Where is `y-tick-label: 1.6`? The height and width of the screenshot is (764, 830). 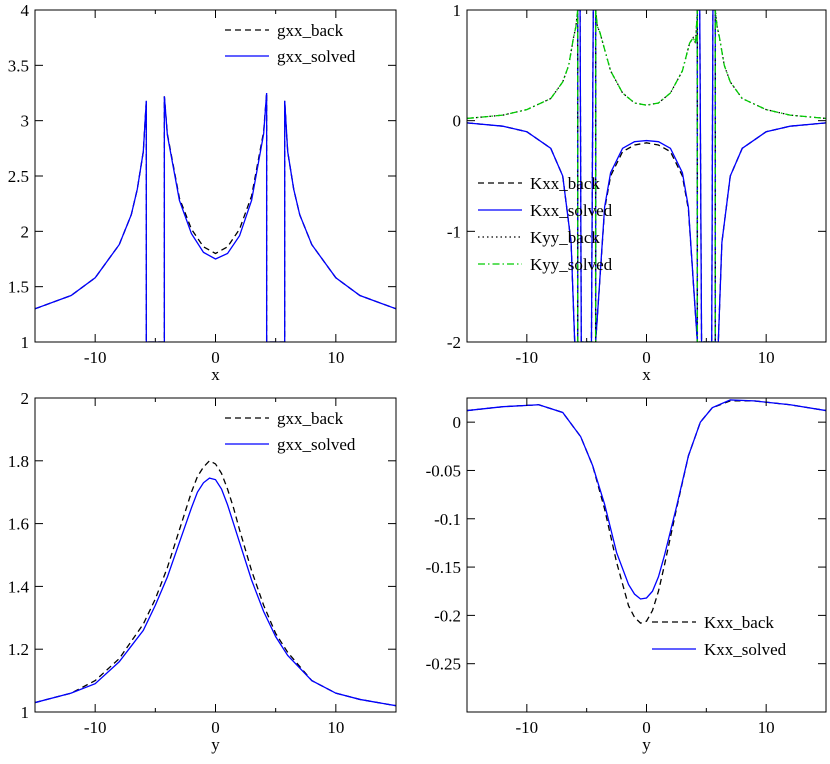
y-tick-label: 1.6 is located at coordinates (18, 524).